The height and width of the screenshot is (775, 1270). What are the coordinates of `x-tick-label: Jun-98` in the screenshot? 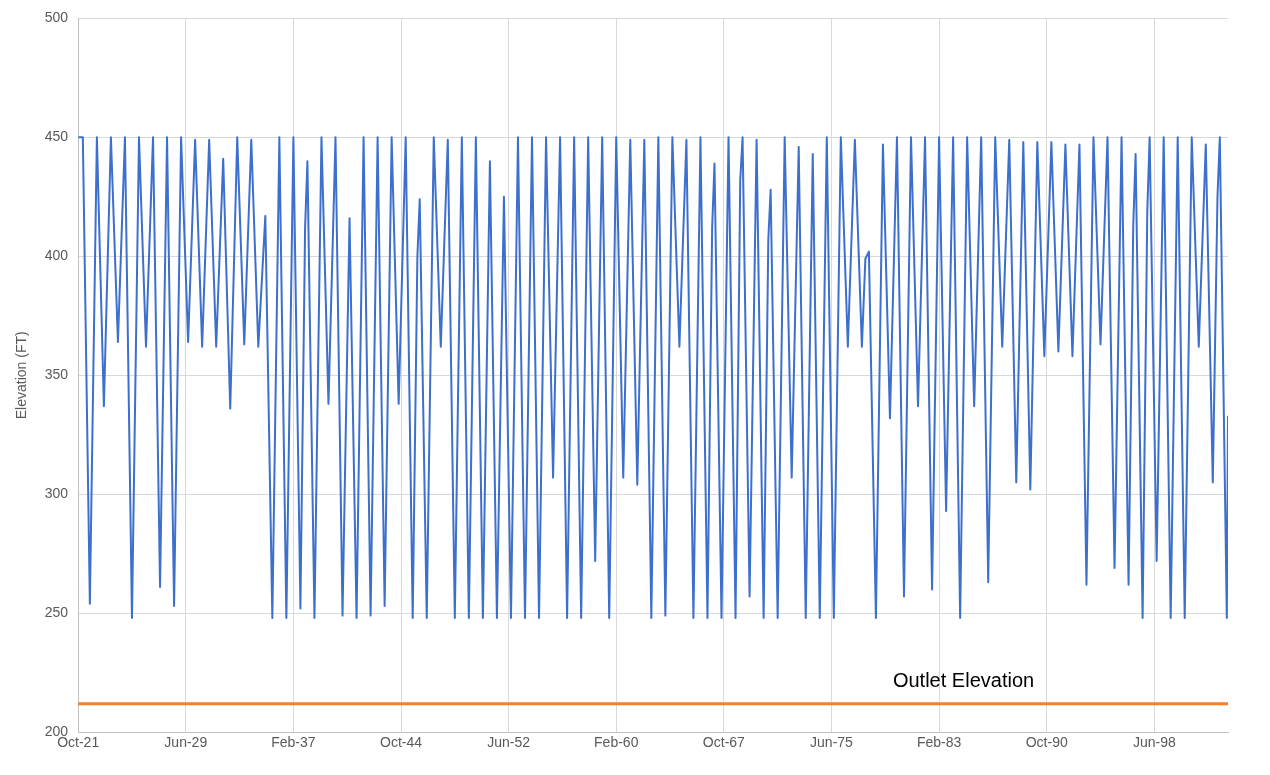 It's located at (1154, 742).